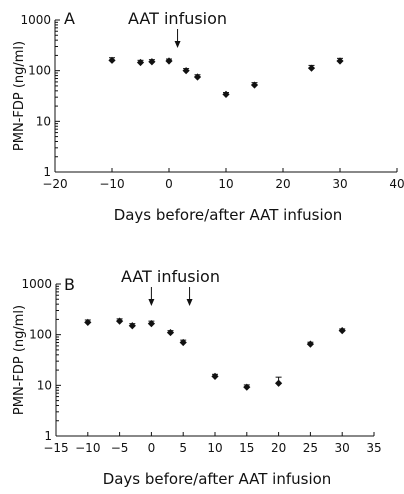  What do you see at coordinates (246, 448) in the screenshot?
I see `x-tick-label: 15` at bounding box center [246, 448].